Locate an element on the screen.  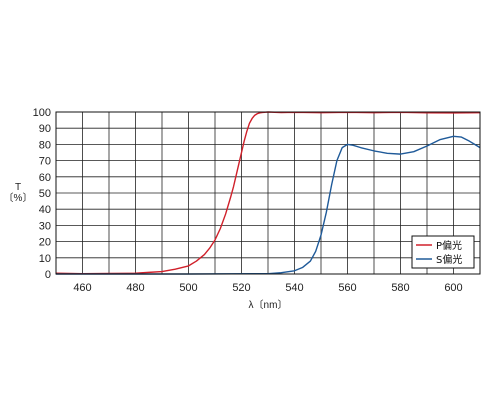
x-tick-label: 600 is located at coordinates (453, 288).